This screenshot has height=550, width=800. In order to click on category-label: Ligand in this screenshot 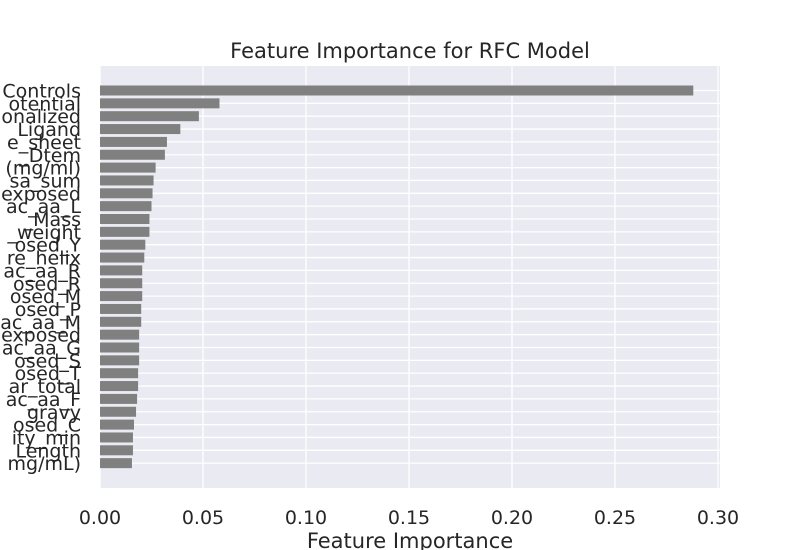, I will do `click(49, 130)`.